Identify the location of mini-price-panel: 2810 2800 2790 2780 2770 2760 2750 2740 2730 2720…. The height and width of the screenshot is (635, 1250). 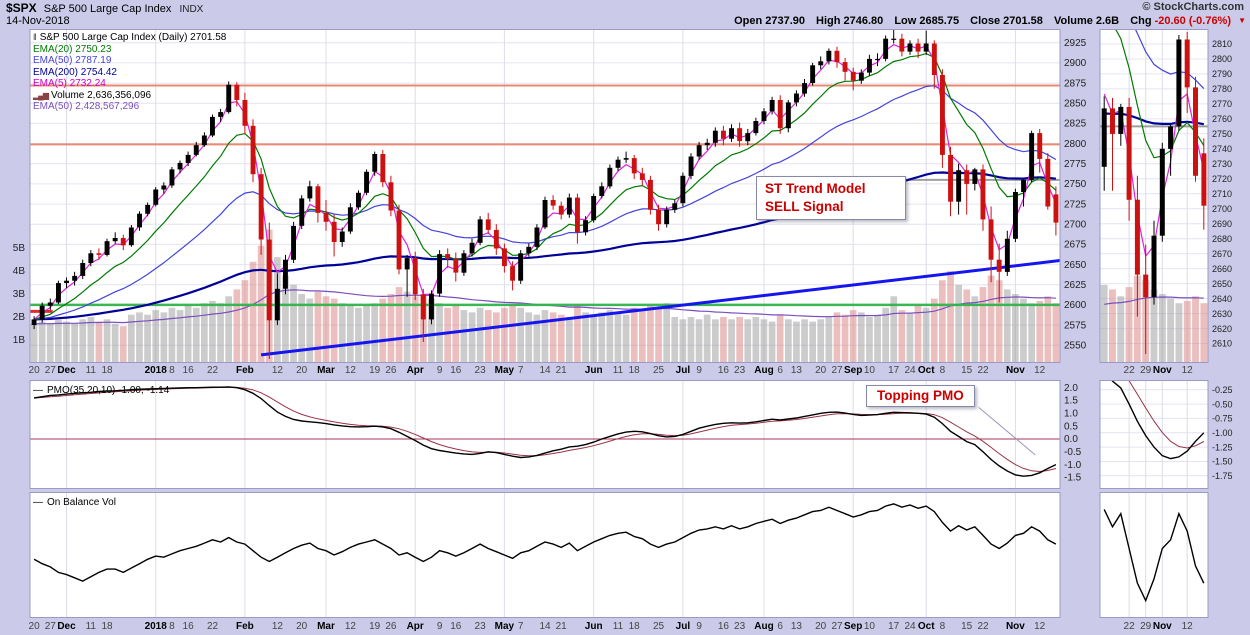
(1174, 196).